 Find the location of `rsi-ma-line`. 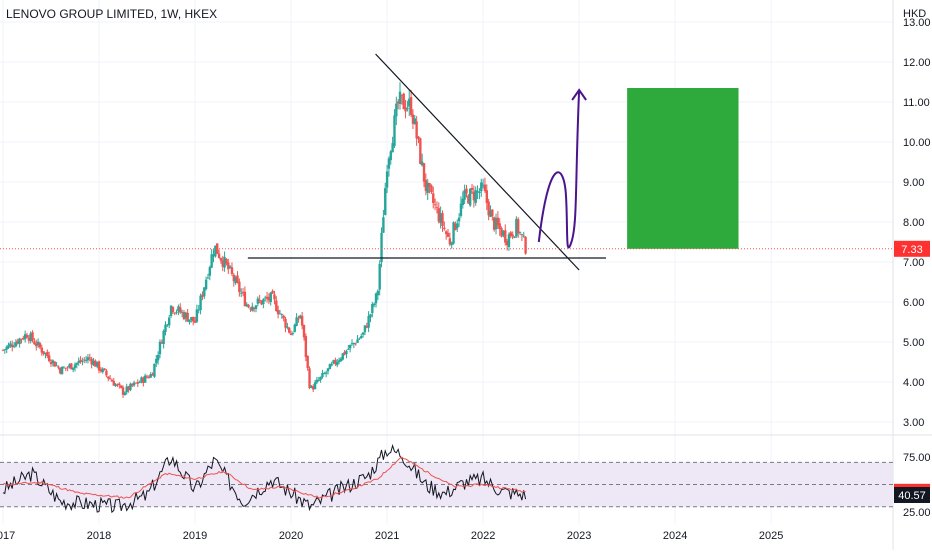

rsi-ma-line is located at coordinates (264, 477).